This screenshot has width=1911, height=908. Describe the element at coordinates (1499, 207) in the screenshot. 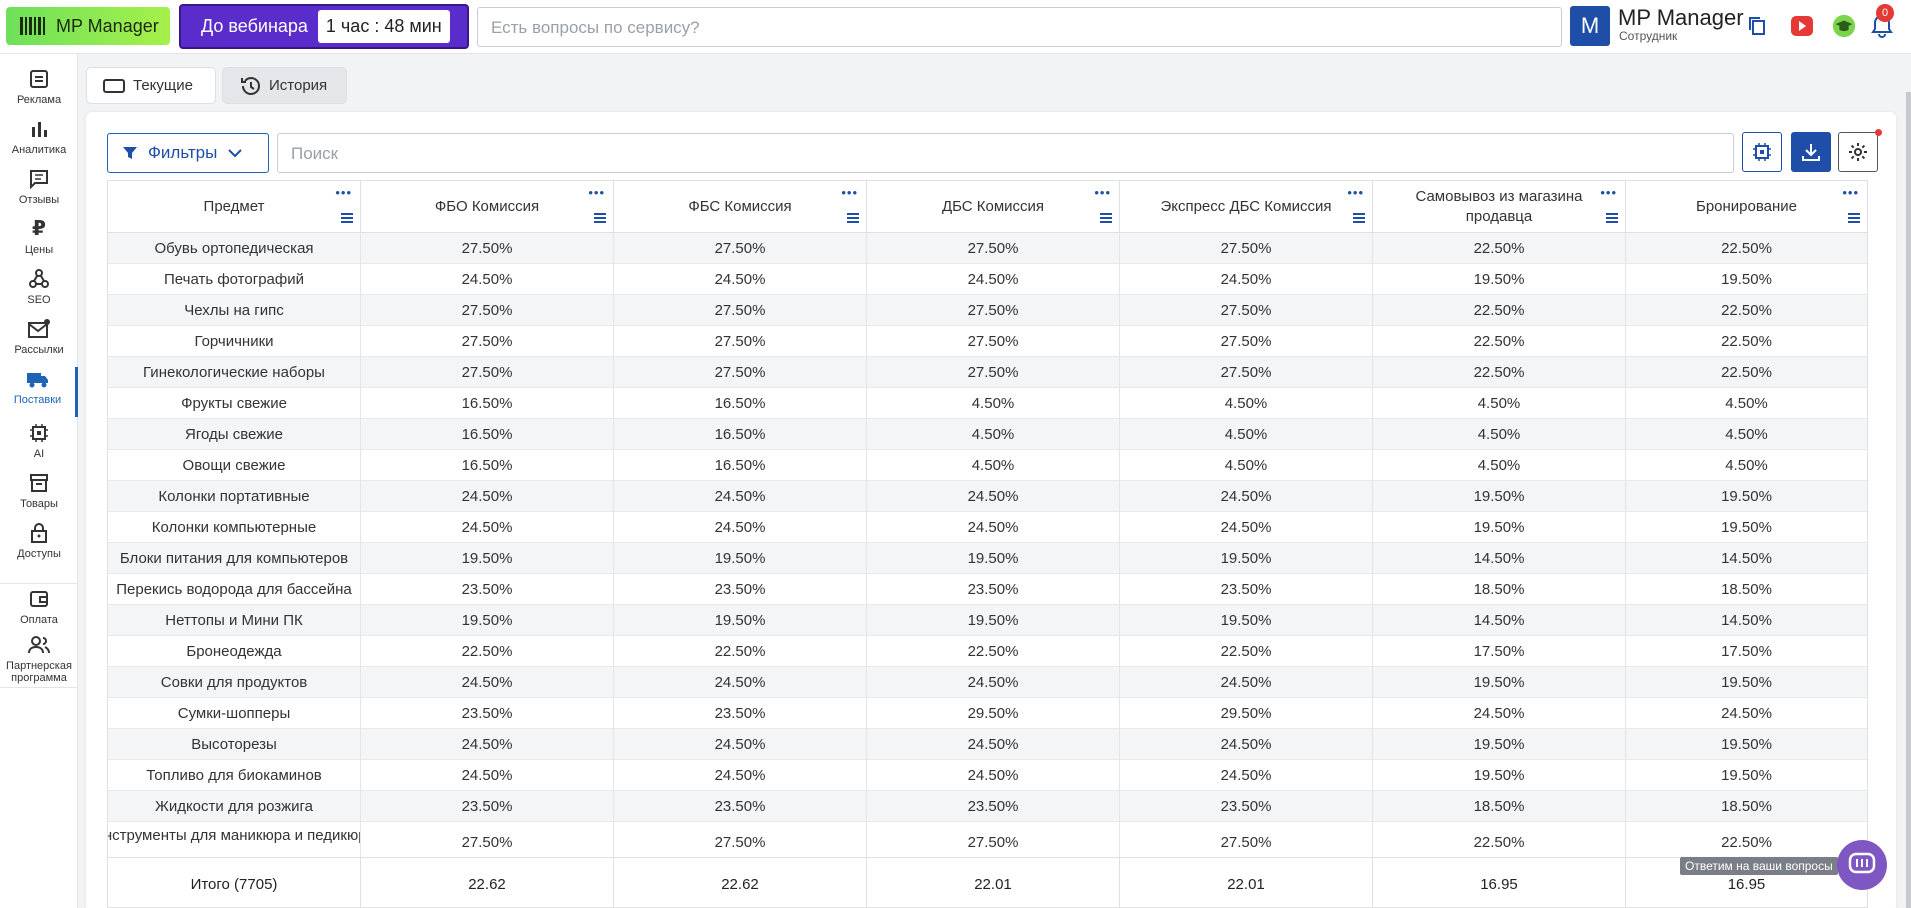

I see `column-header: Самовывоз из магазина продавца •••` at that location.